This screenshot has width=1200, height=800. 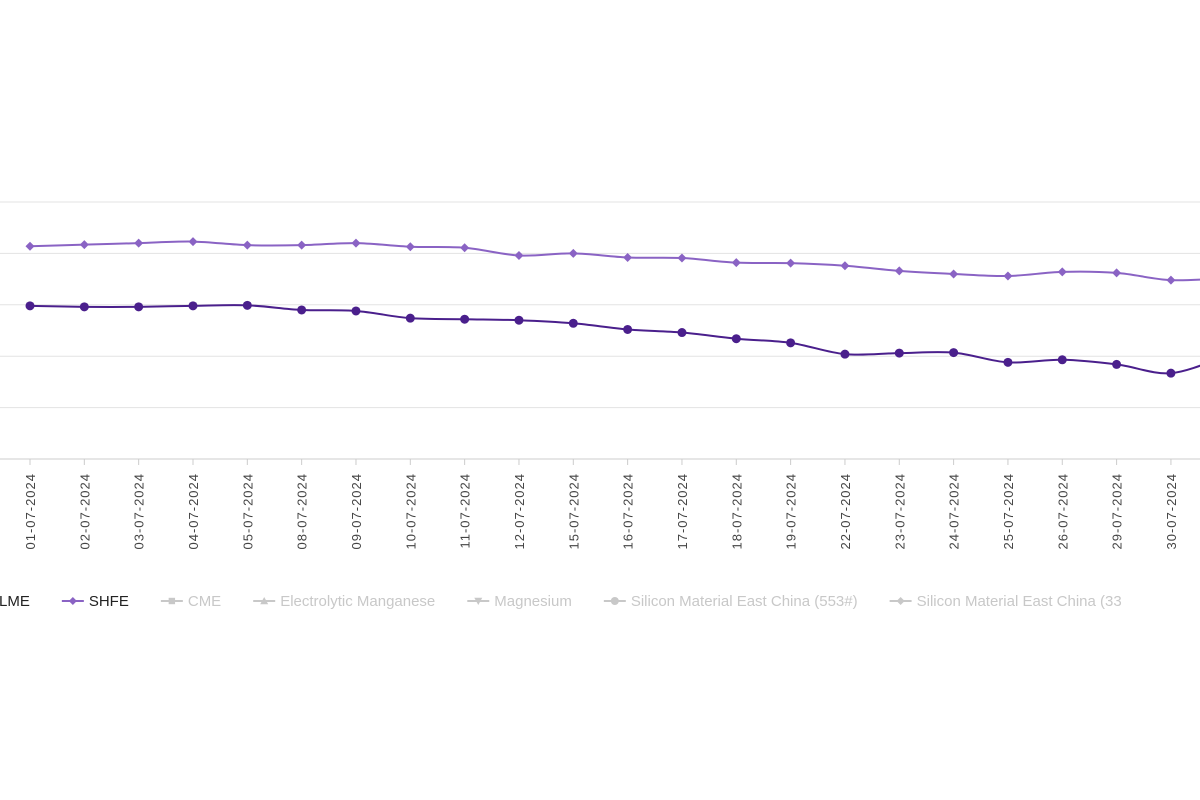 What do you see at coordinates (1019, 601) in the screenshot?
I see `legend-label: Silicon Material East China (33` at bounding box center [1019, 601].